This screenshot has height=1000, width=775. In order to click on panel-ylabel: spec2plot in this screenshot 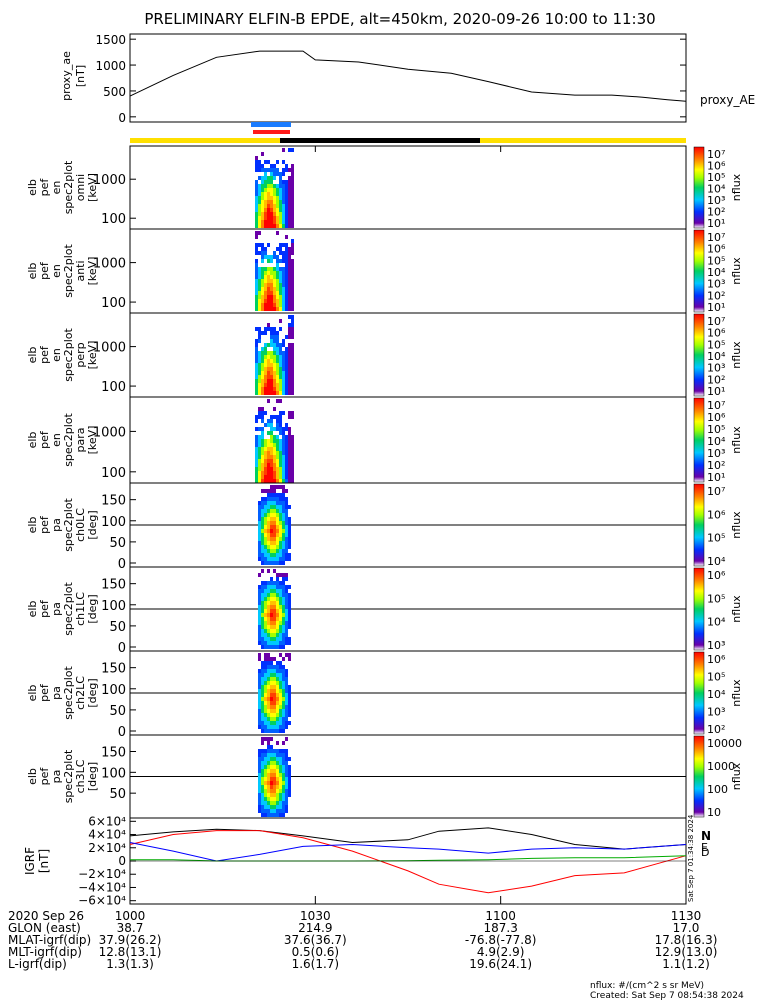, I will do `click(68, 440)`.